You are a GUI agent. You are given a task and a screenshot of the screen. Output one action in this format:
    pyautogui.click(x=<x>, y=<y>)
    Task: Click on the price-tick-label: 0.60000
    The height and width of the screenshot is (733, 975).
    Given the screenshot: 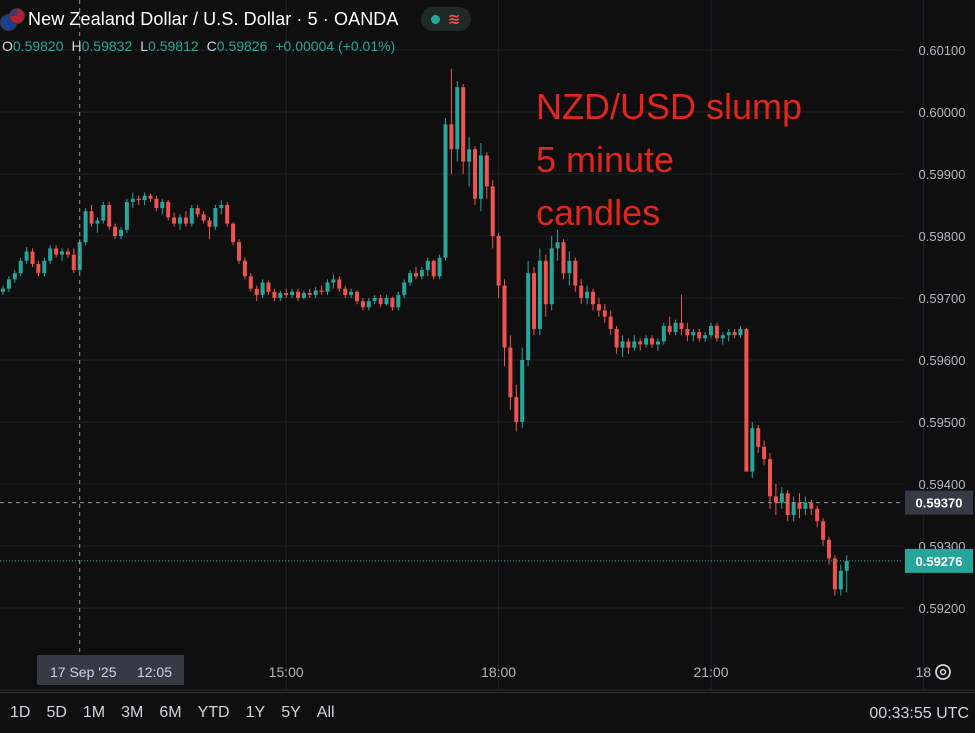 What is the action you would take?
    pyautogui.click(x=942, y=112)
    